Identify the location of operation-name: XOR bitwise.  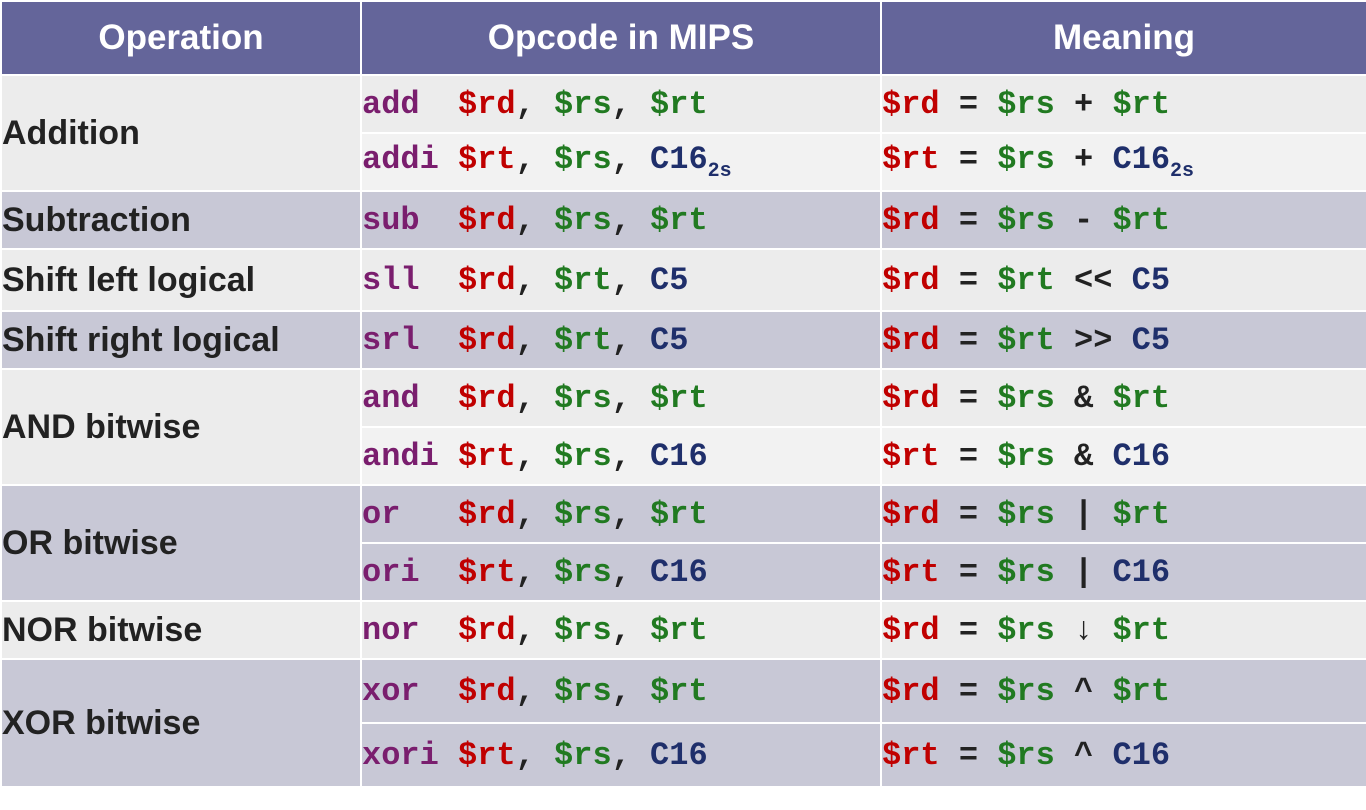
(181, 723).